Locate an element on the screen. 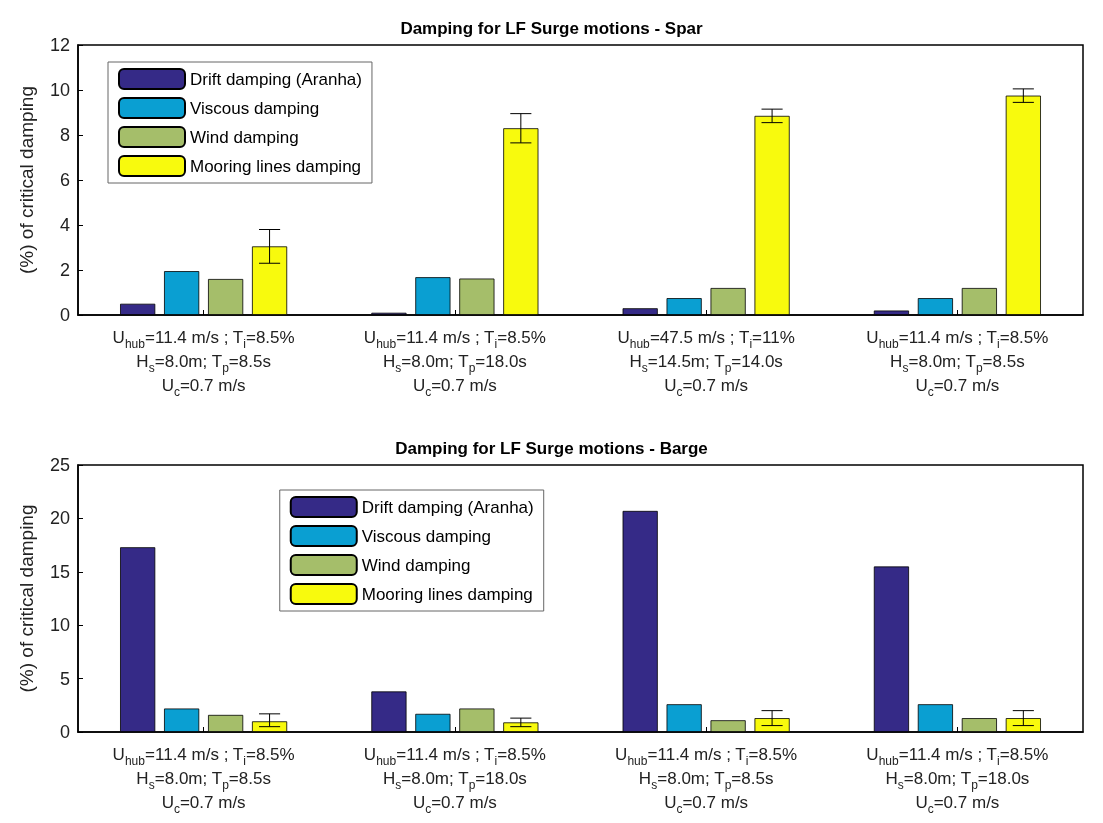  y-tick-label: 2 is located at coordinates (64, 270).